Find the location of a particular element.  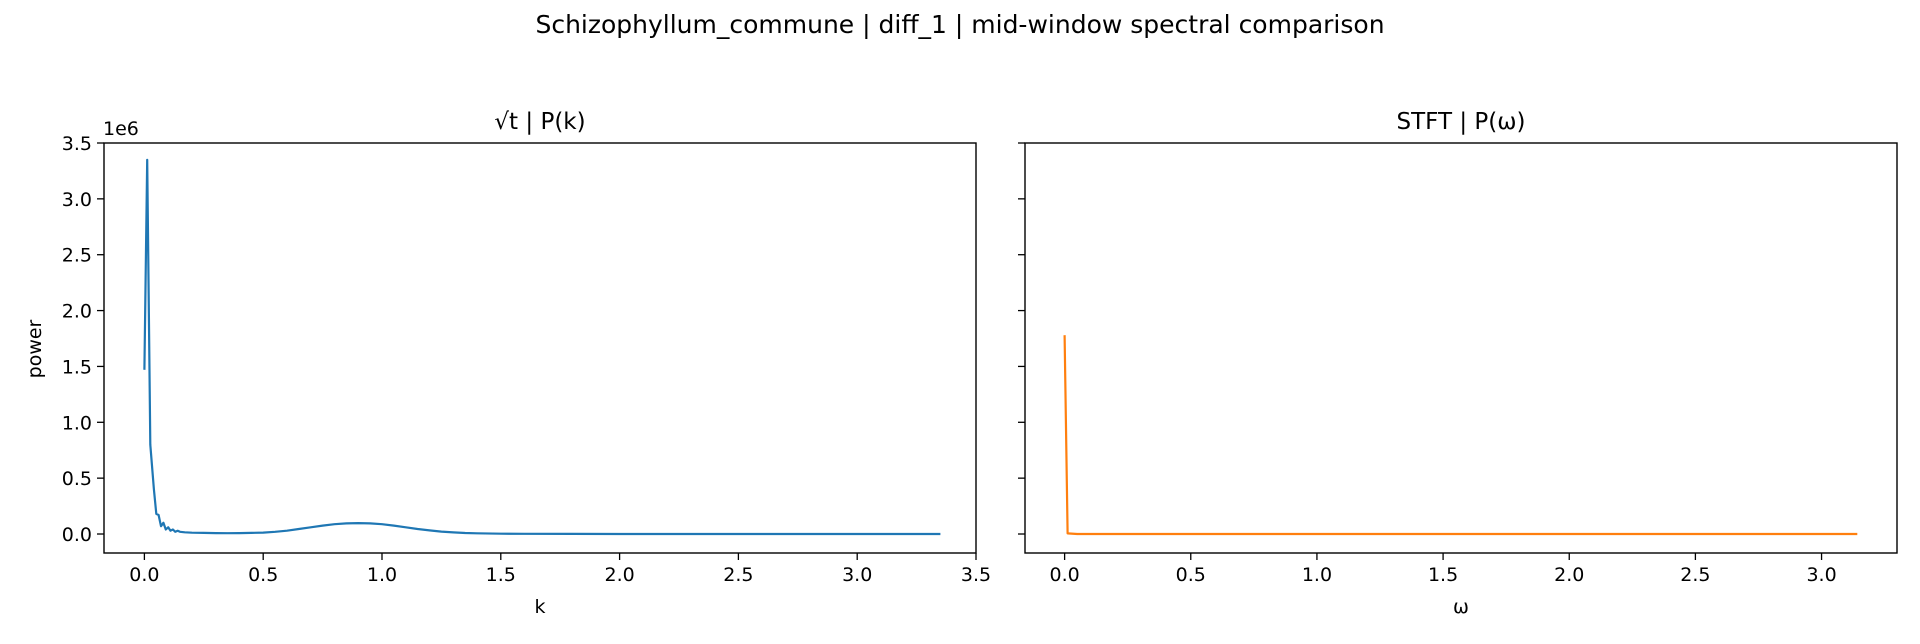

y-tick-label: 3.0 is located at coordinates (77, 200).